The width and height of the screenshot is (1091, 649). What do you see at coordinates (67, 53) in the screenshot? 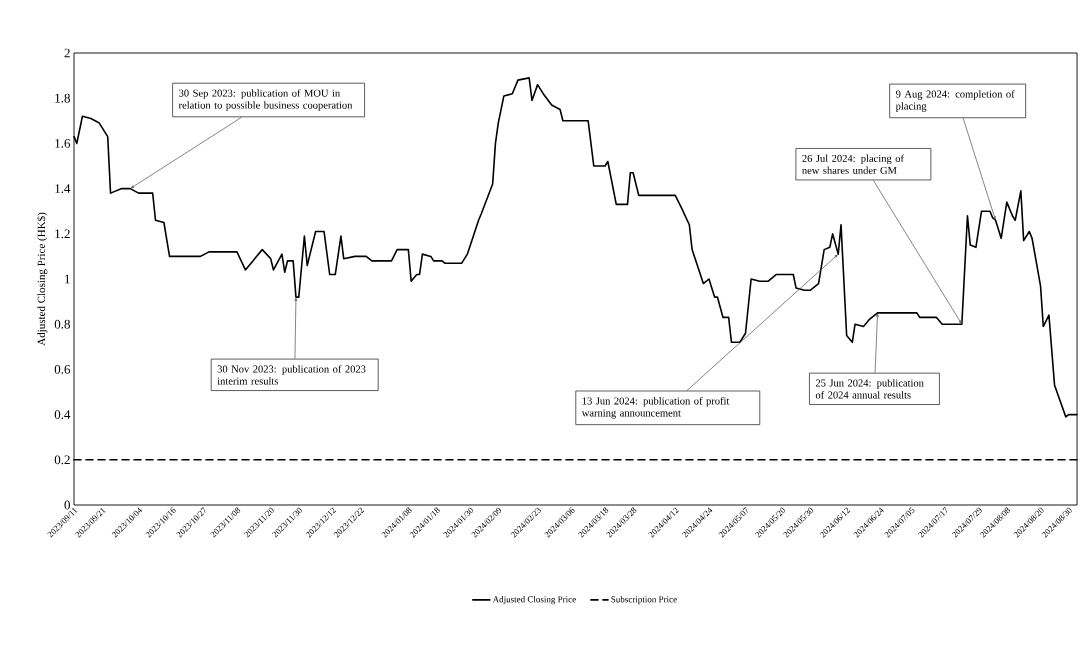
I see `y-tick-label: 2` at bounding box center [67, 53].